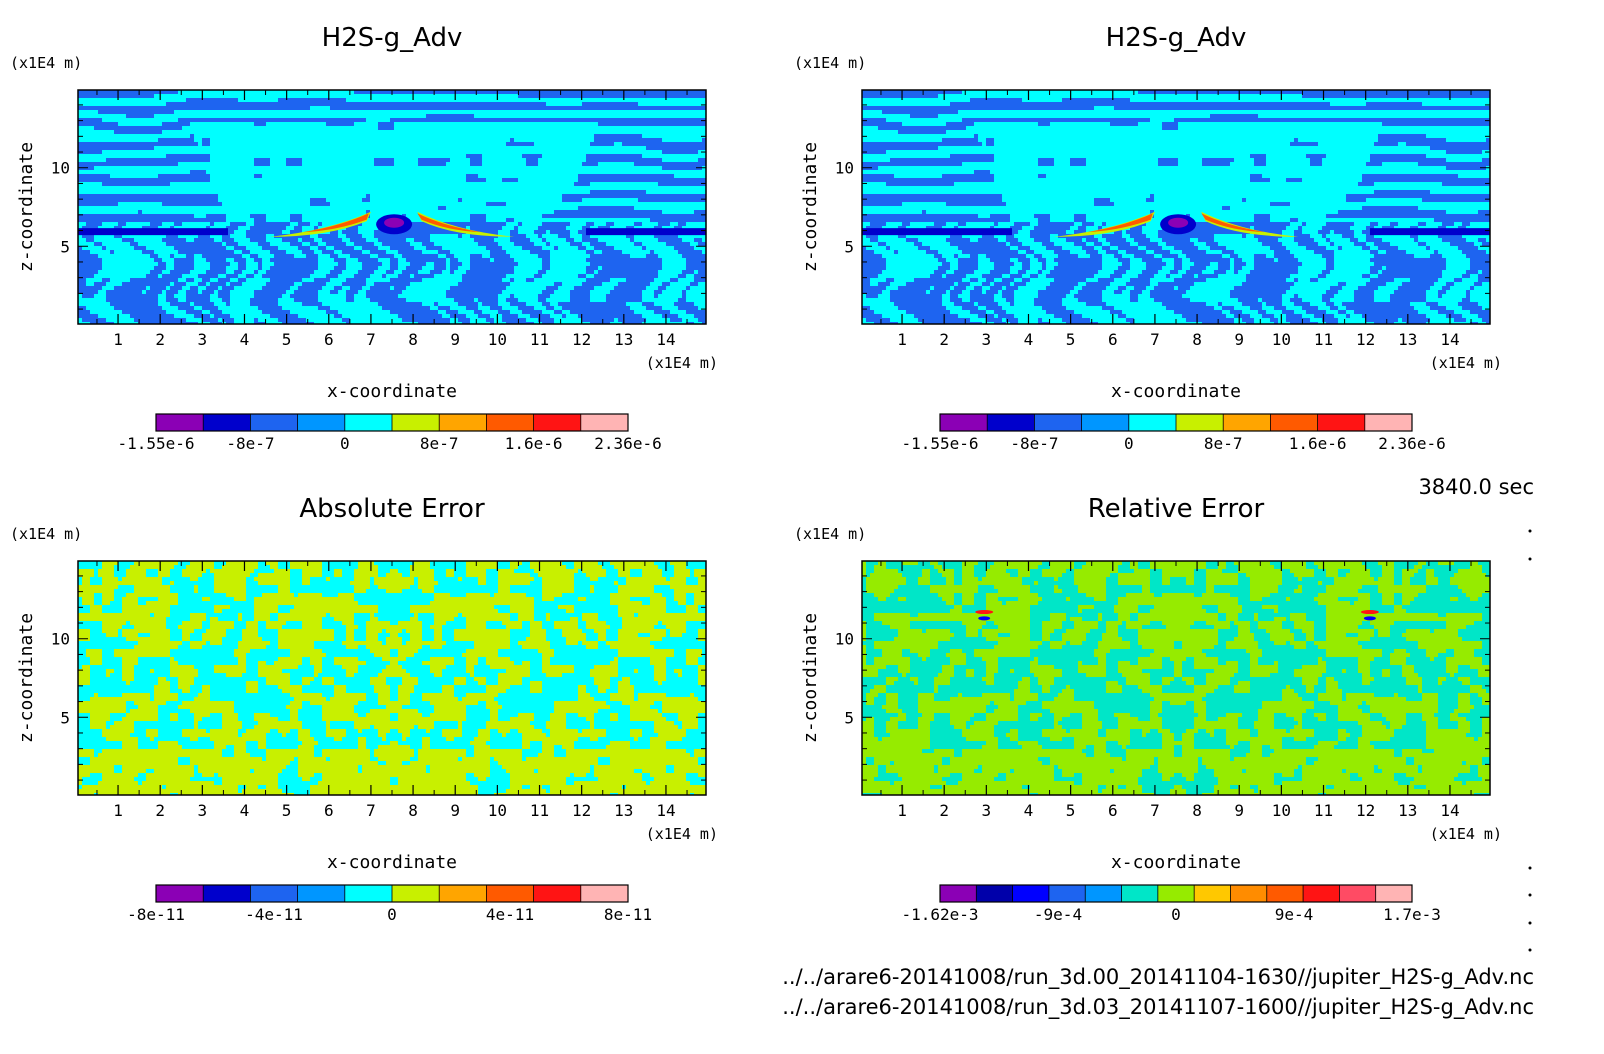  Describe the element at coordinates (392, 509) in the screenshot. I see `panel-title: Absolute Error` at that location.